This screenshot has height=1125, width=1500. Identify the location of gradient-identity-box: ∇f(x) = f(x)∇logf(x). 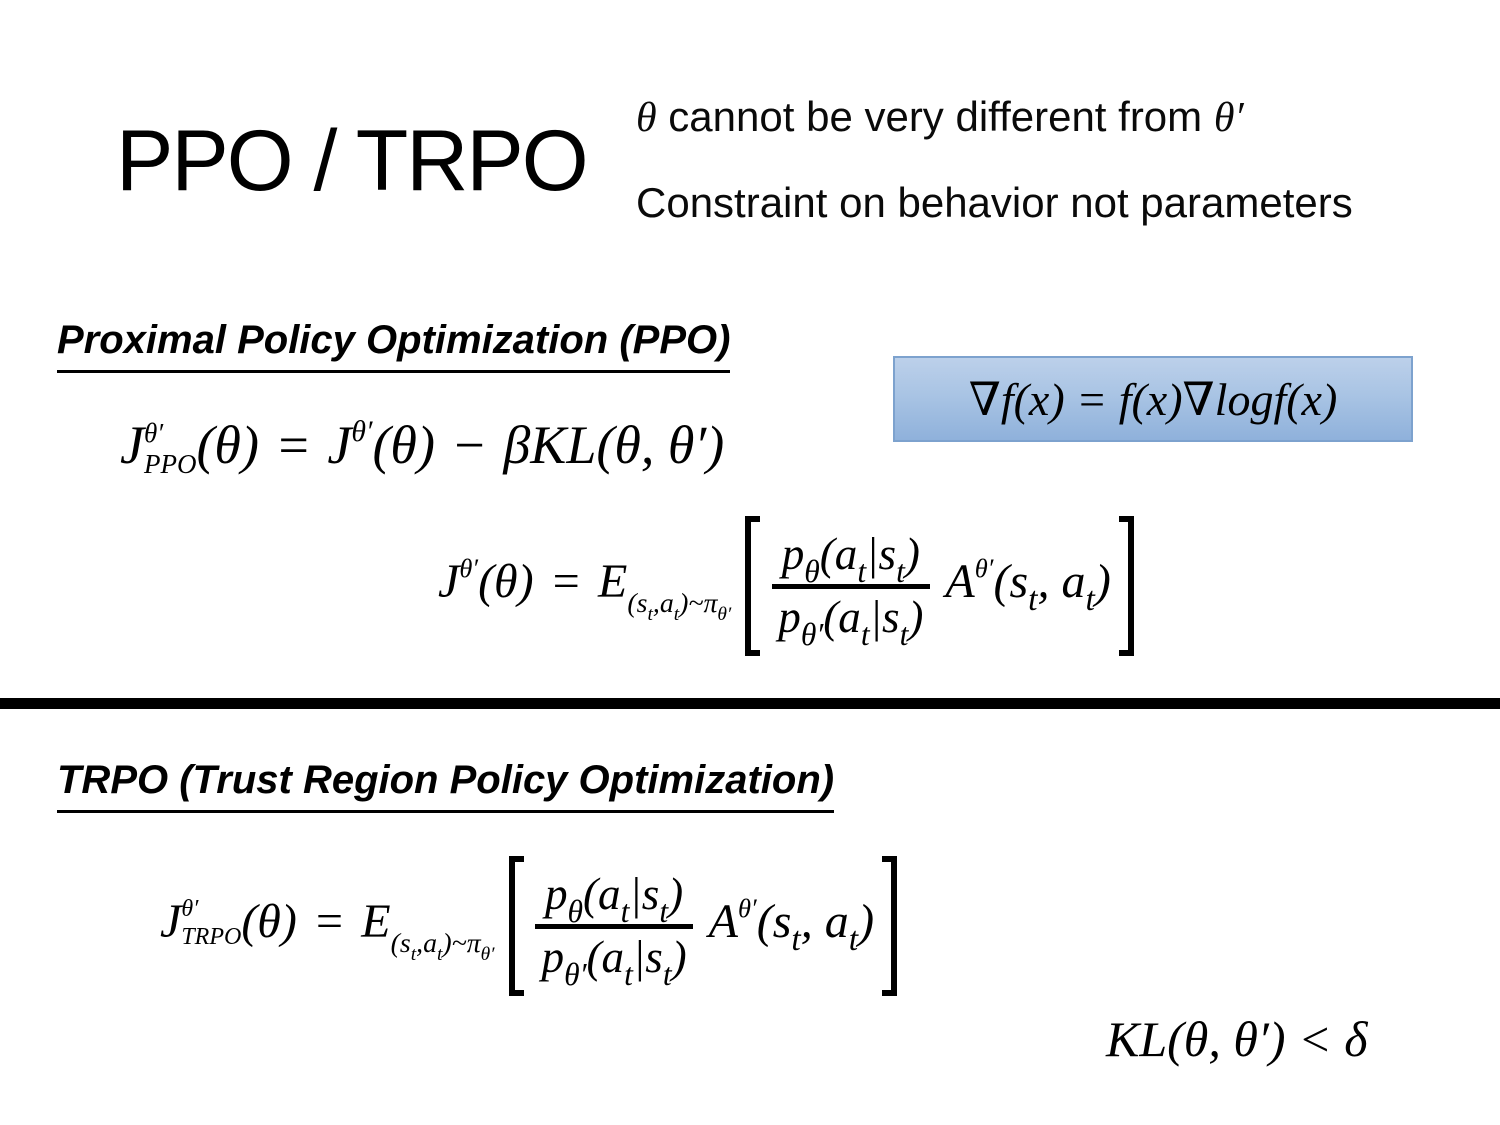
(1153, 399).